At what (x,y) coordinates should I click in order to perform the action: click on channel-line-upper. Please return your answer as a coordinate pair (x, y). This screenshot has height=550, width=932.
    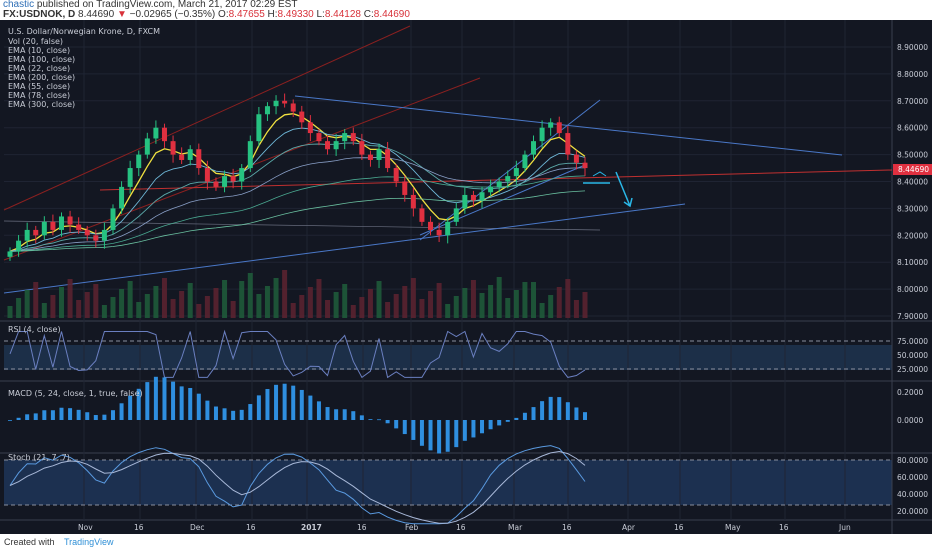
    Looking at the image, I should click on (207, 118).